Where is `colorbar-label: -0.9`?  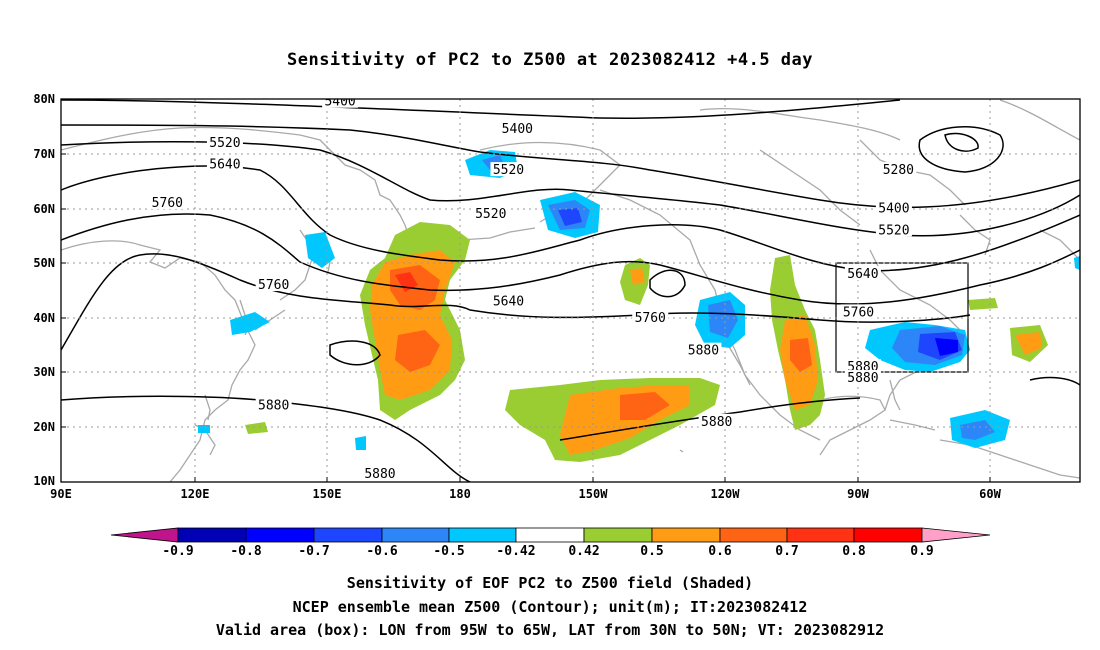 colorbar-label: -0.9 is located at coordinates (178, 551).